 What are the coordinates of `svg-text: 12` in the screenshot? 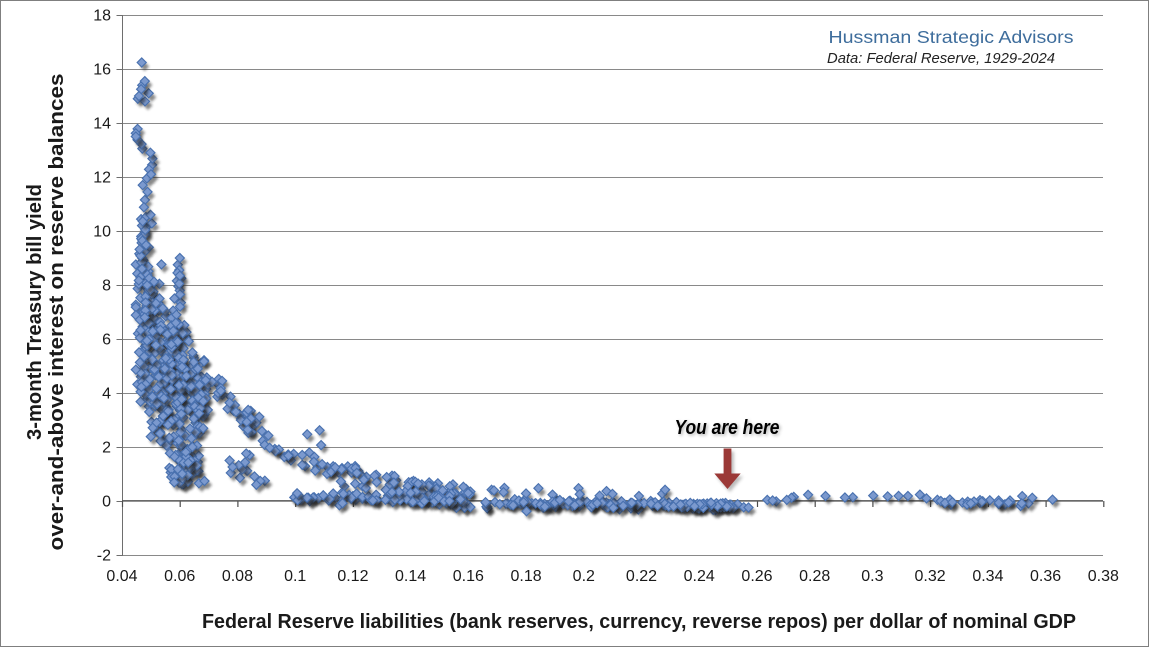 It's located at (102, 178).